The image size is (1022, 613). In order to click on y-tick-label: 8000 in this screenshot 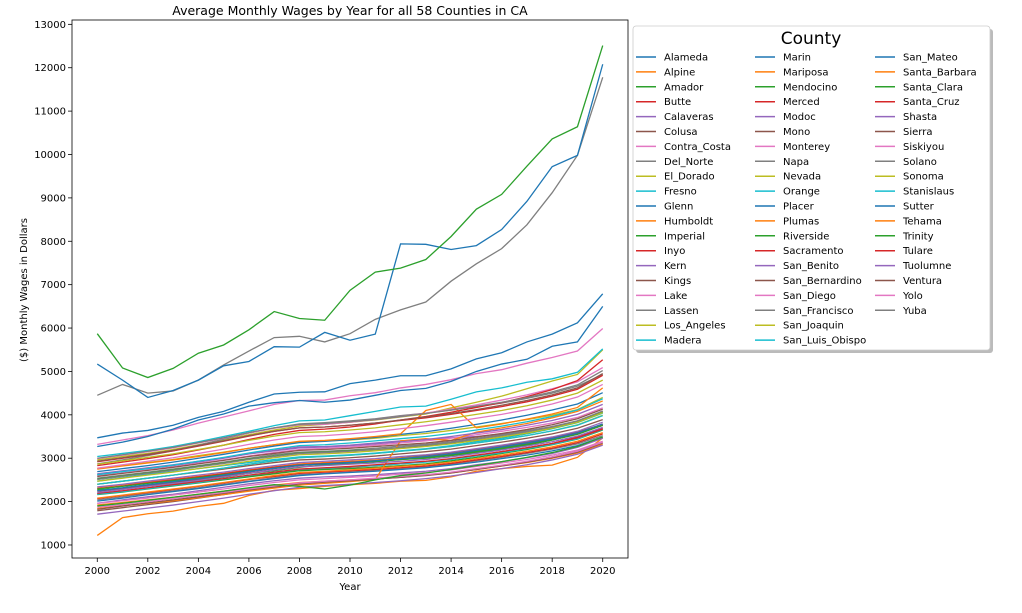, I will do `click(53, 242)`.